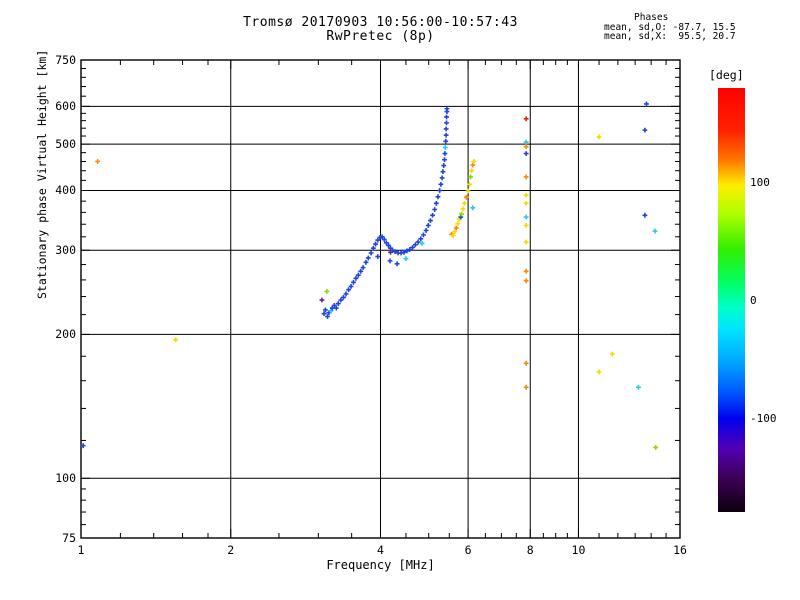  What do you see at coordinates (65, 334) in the screenshot?
I see `y-tick-label: 200` at bounding box center [65, 334].